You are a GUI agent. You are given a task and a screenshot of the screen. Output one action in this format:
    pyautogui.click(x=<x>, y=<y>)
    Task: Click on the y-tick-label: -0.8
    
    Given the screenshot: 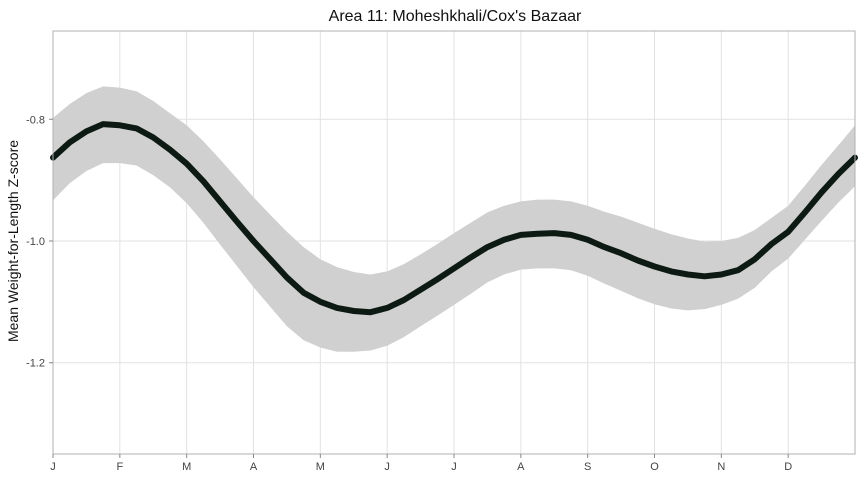 What is the action you would take?
    pyautogui.click(x=35, y=120)
    